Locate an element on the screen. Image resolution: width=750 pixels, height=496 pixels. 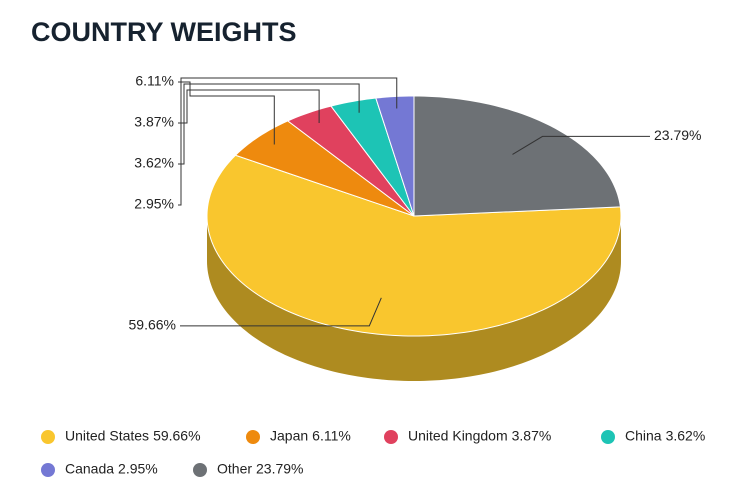
legend-value: 3.87% is located at coordinates (532, 436).